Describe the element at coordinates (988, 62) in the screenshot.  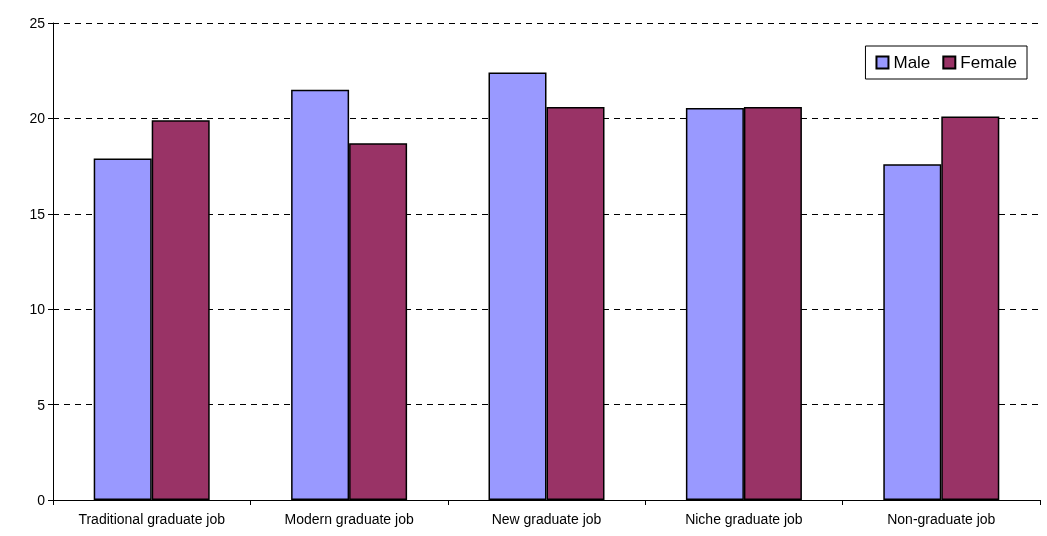
I see `legend-label: Female` at that location.